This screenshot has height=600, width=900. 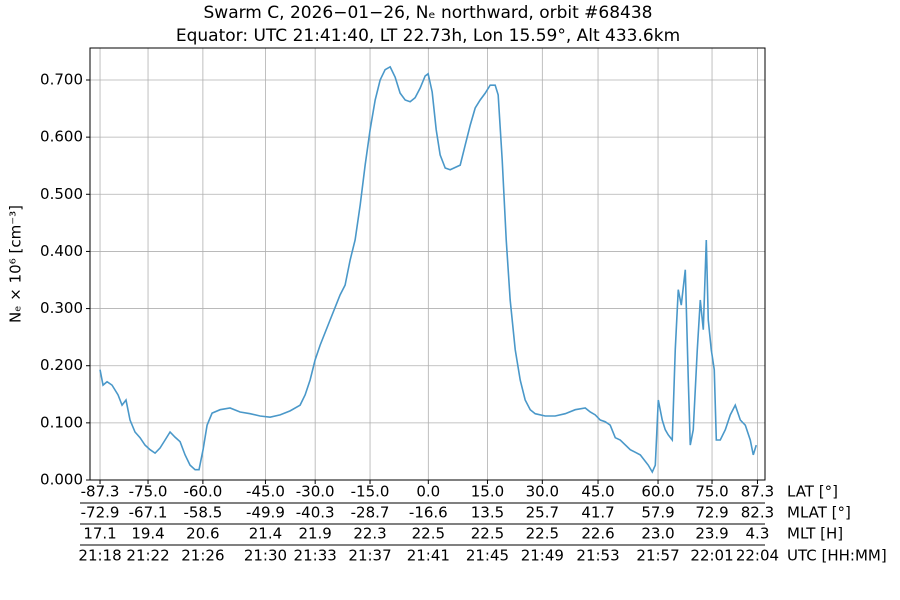 I want to click on x-tick-label: 23.9, so click(x=711, y=534).